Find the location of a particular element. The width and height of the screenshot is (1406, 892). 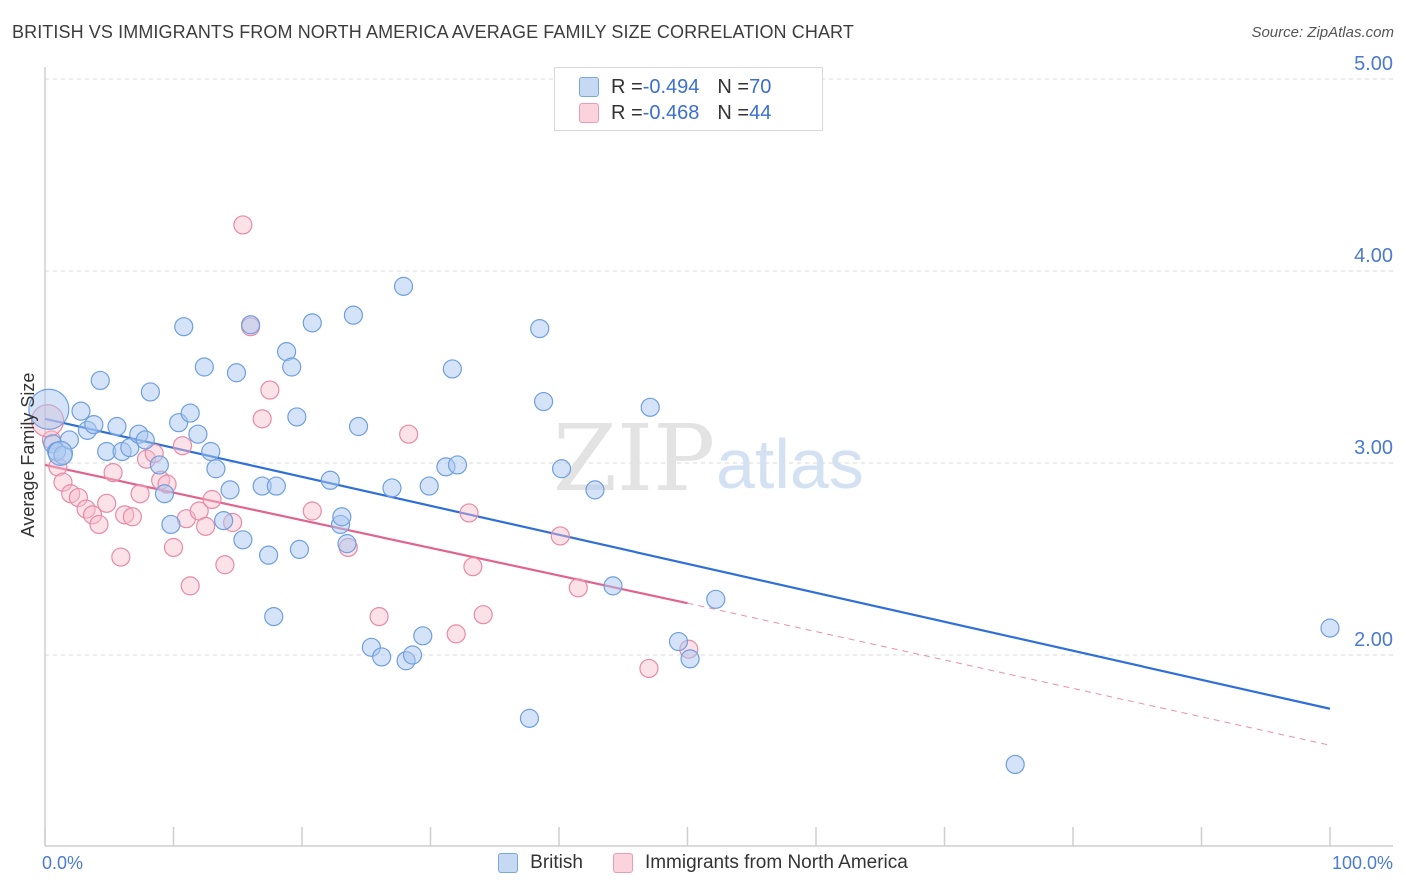

series-label-immigrants: Immigrants from North America is located at coordinates (776, 862).